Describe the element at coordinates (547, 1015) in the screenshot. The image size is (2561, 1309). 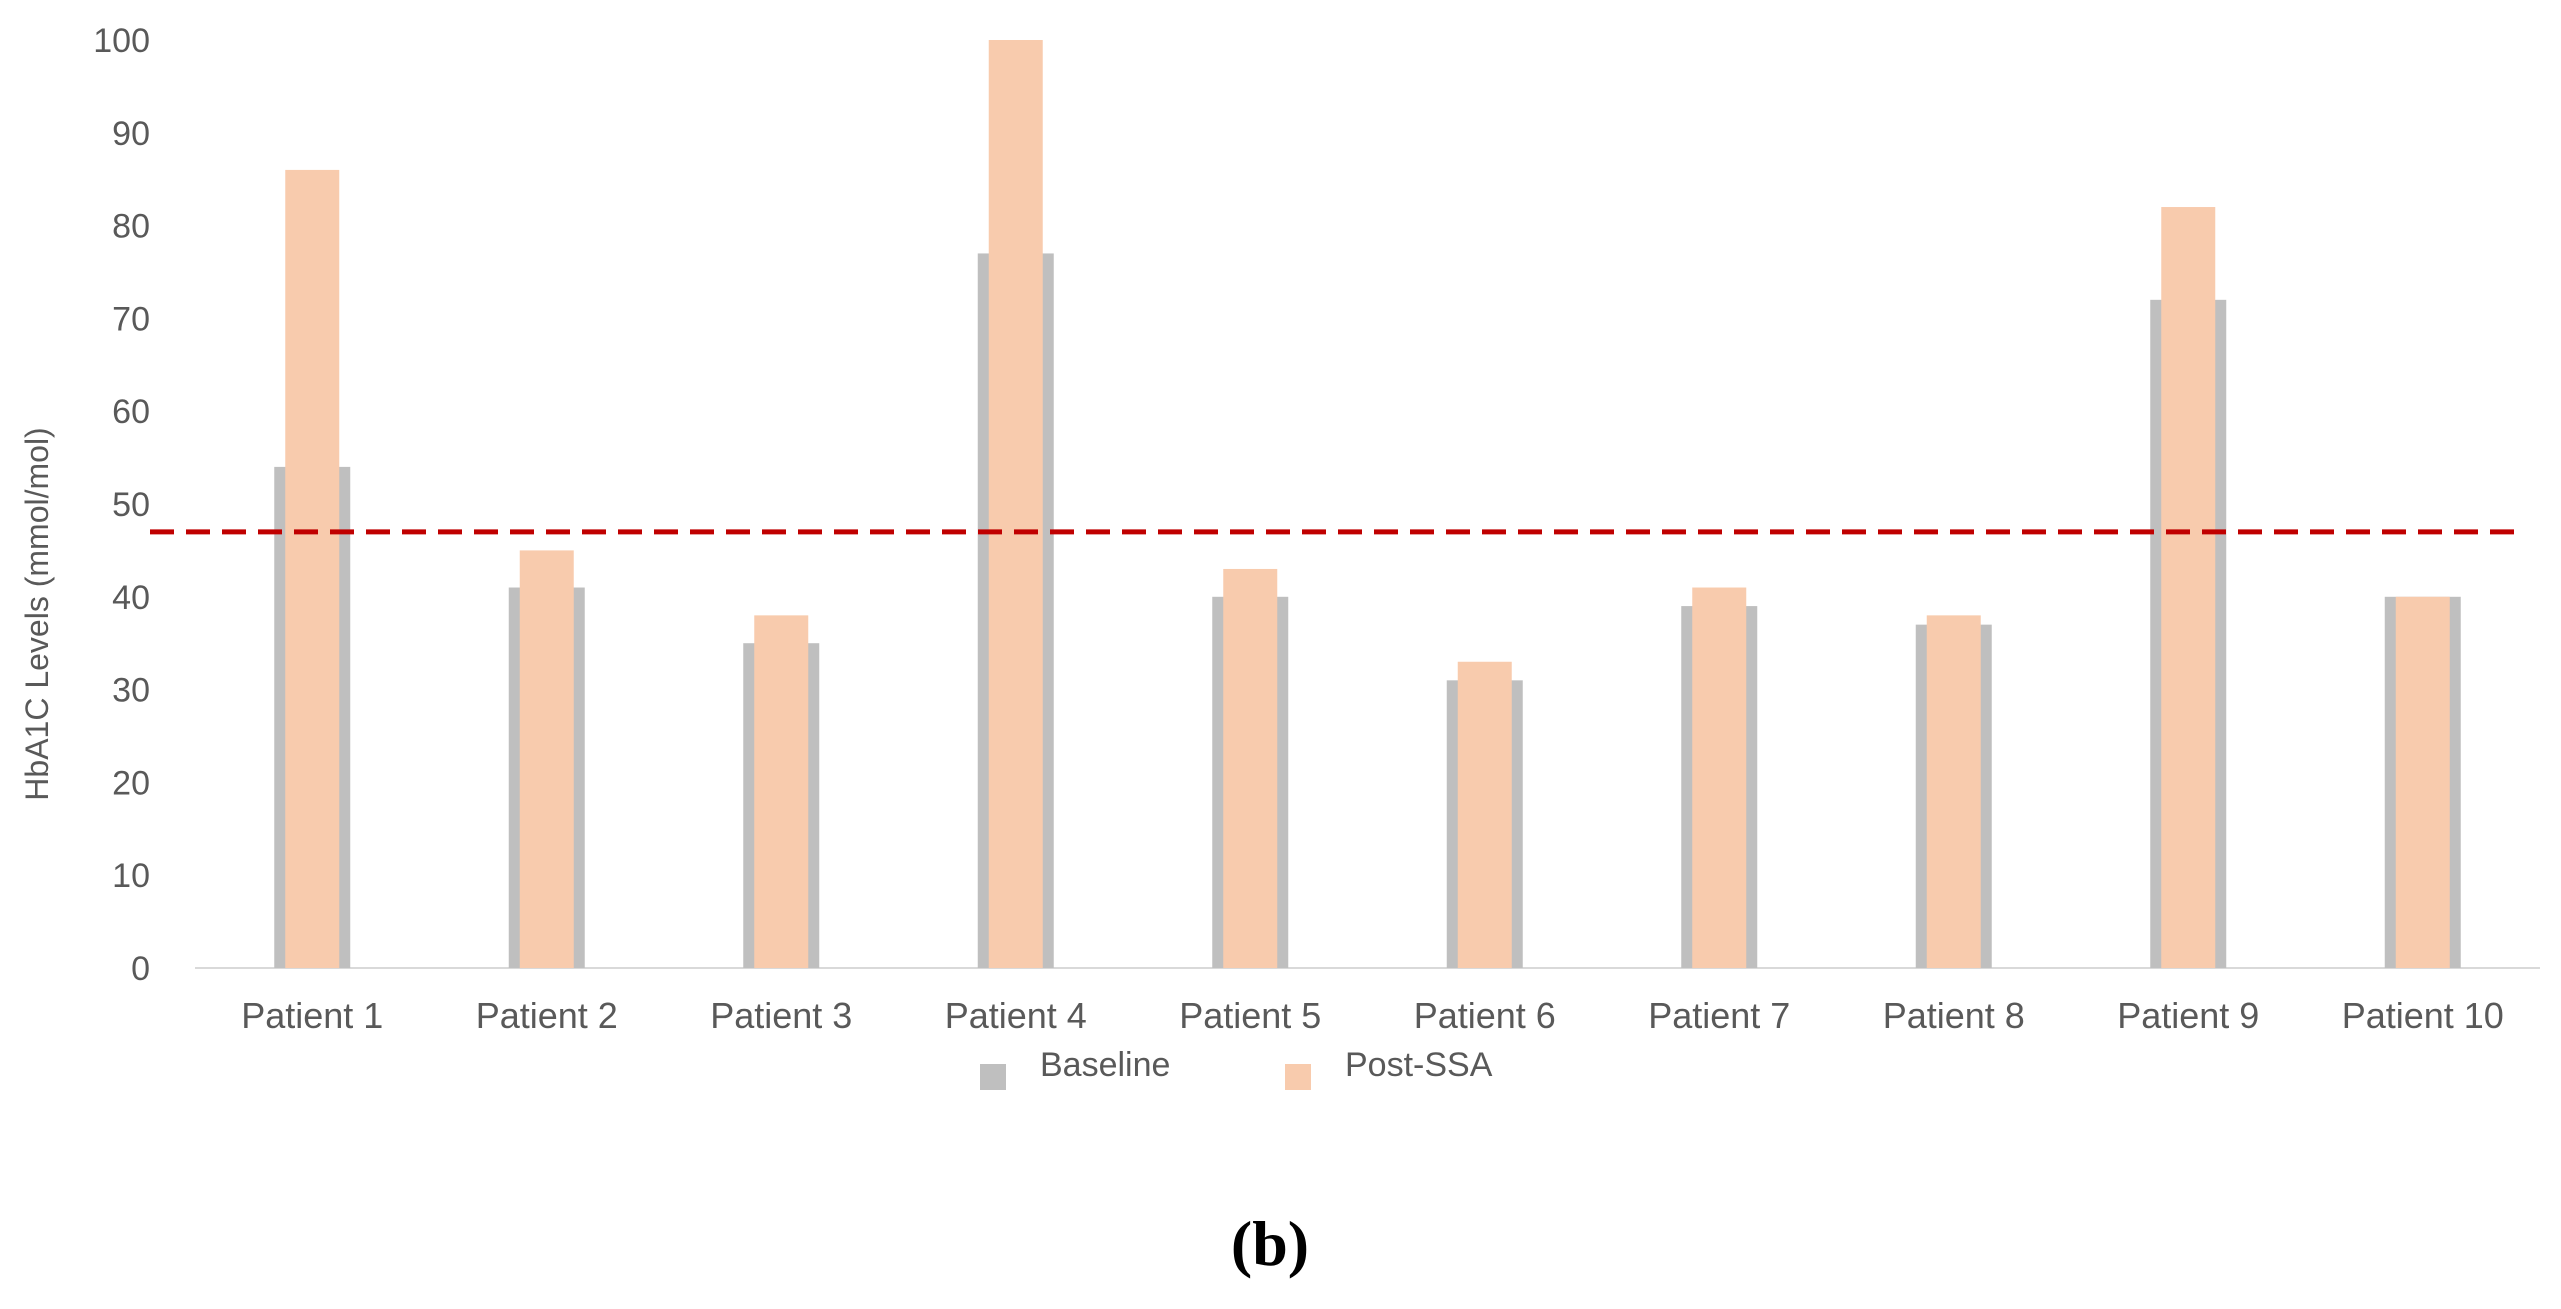
I see `x-tick-label: Patient 2` at that location.